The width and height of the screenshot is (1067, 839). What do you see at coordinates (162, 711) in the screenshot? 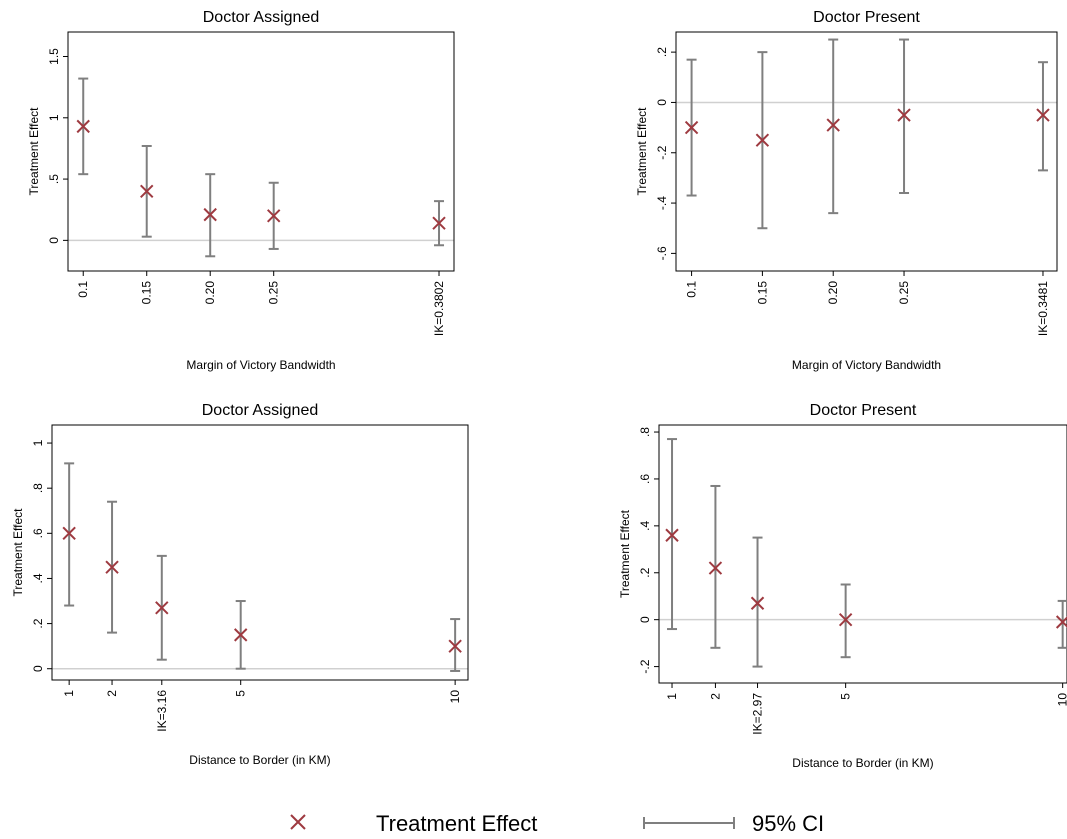
I see `x-tick-label: IK=3.16` at bounding box center [162, 711].